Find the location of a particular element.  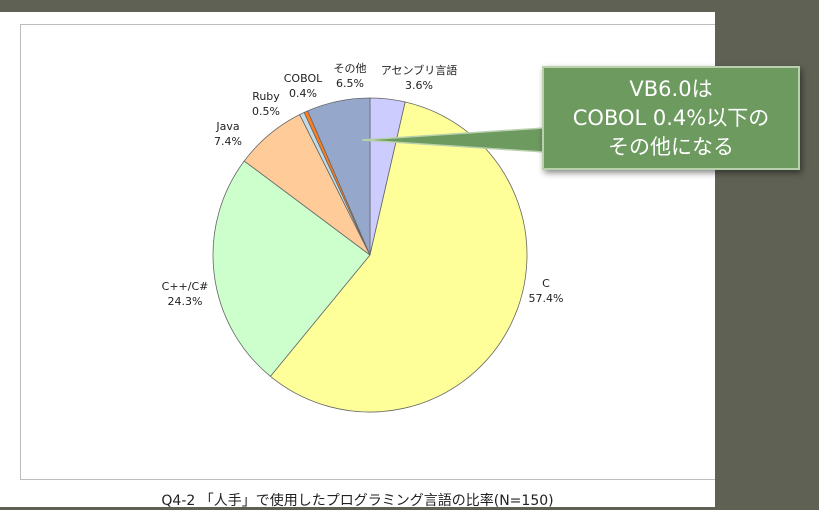

slice-value-label-3: 7.4% is located at coordinates (228, 141).